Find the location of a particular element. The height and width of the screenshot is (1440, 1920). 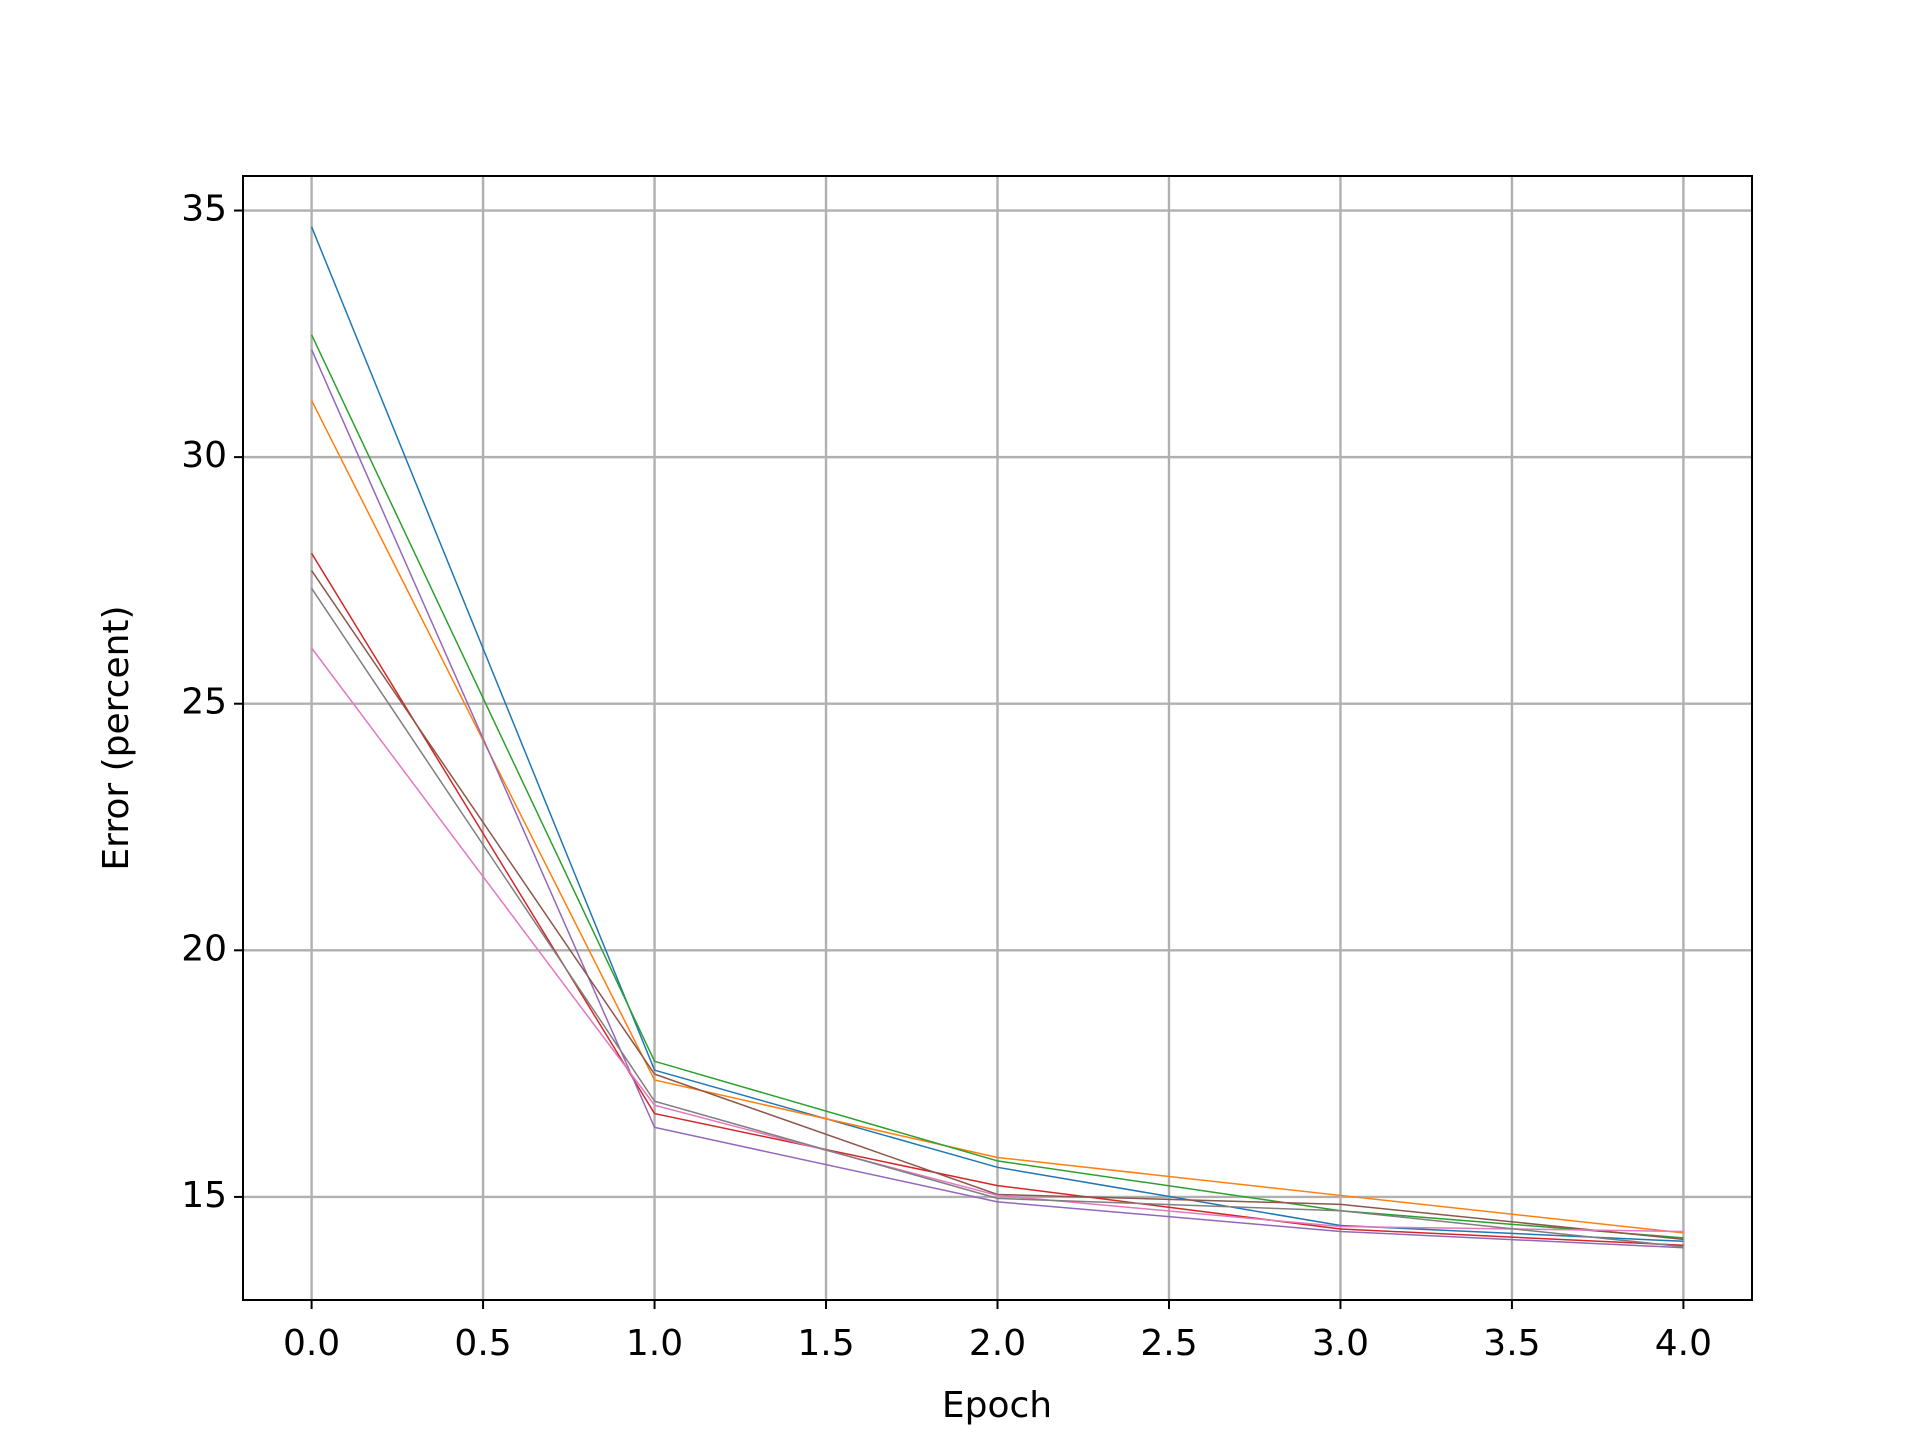

y-tick-label: 15 is located at coordinates (204, 1195).